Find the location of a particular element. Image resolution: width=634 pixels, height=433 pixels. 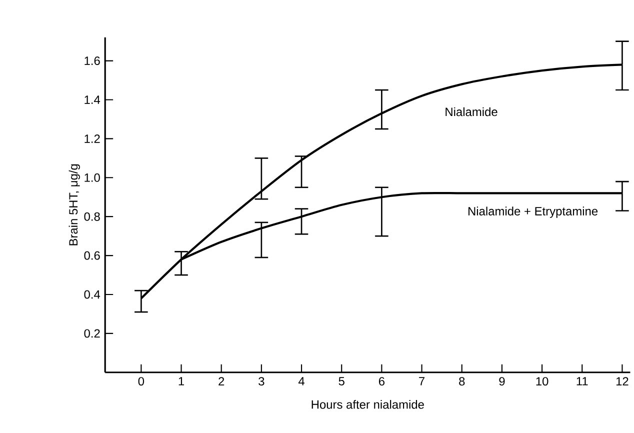

y-tick-label: 1.2 is located at coordinates (92, 138).